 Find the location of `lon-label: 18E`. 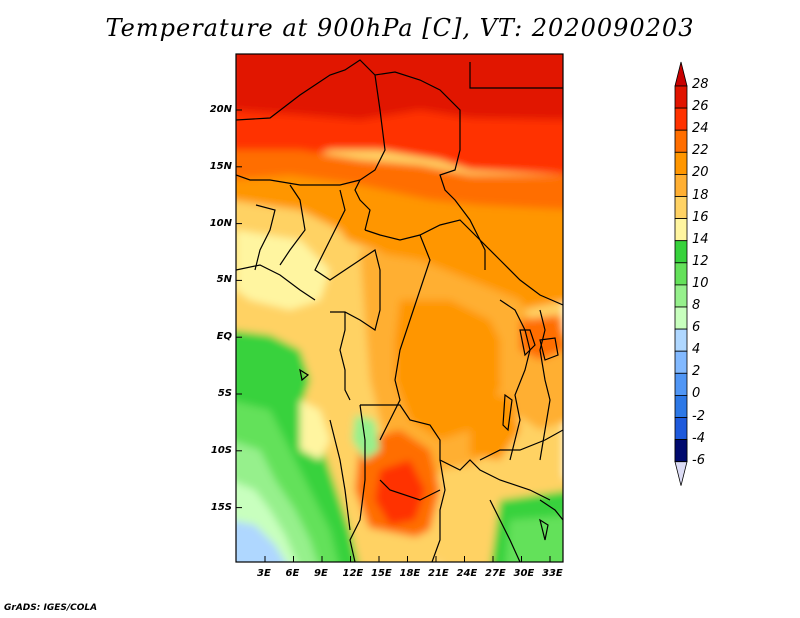

lon-label: 18E is located at coordinates (410, 573).